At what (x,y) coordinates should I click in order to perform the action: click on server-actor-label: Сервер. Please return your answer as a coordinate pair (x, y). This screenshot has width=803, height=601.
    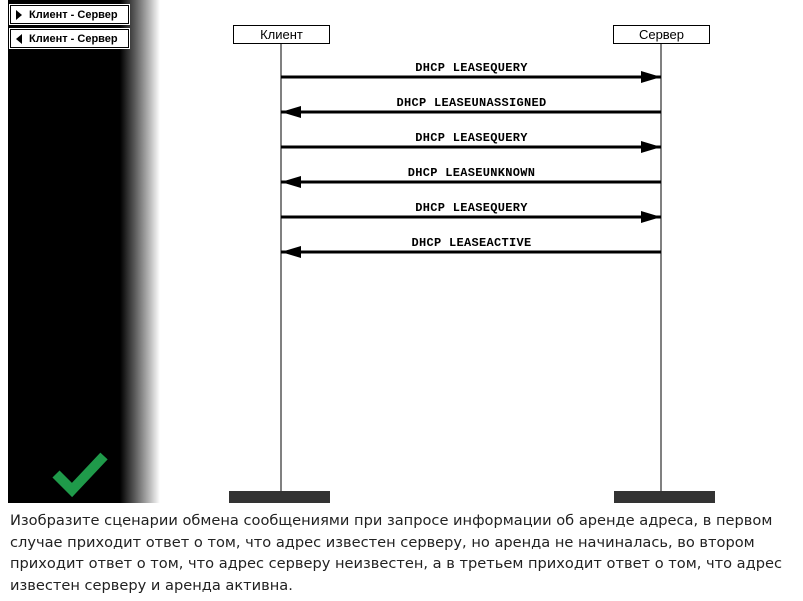
    Looking at the image, I should click on (661, 34).